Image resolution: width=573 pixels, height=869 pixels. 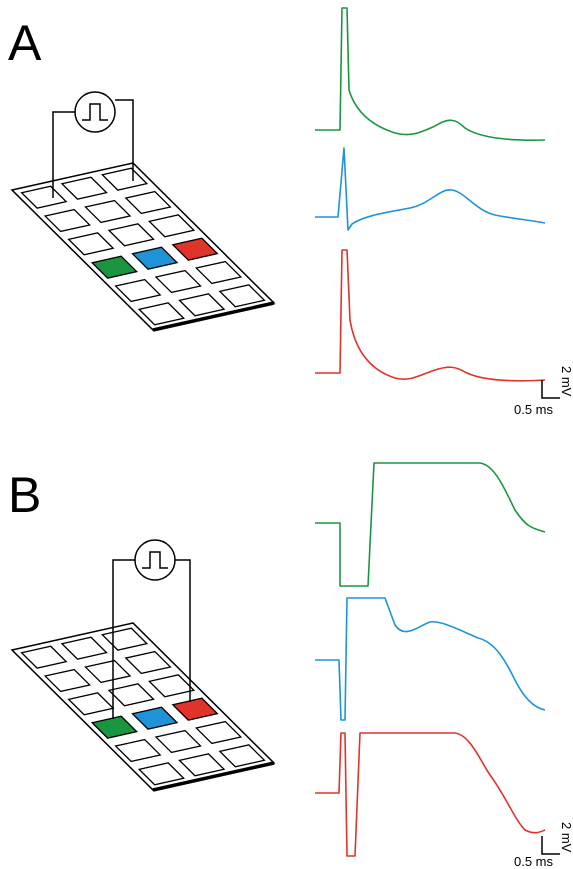 I want to click on panel-label: A, so click(x=25, y=43).